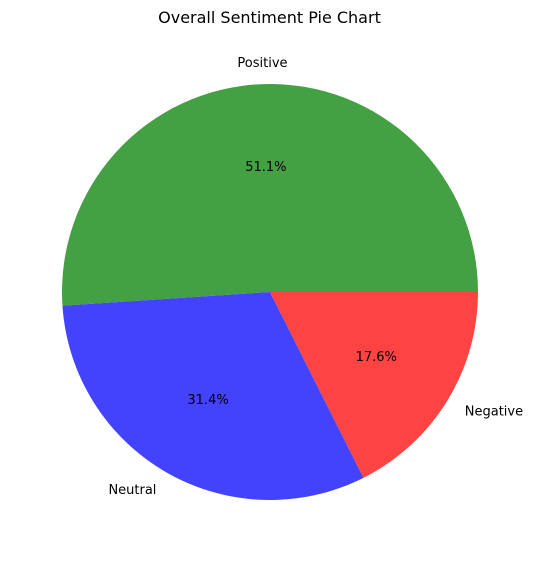  I want to click on pie-slice-negative, so click(374, 385).